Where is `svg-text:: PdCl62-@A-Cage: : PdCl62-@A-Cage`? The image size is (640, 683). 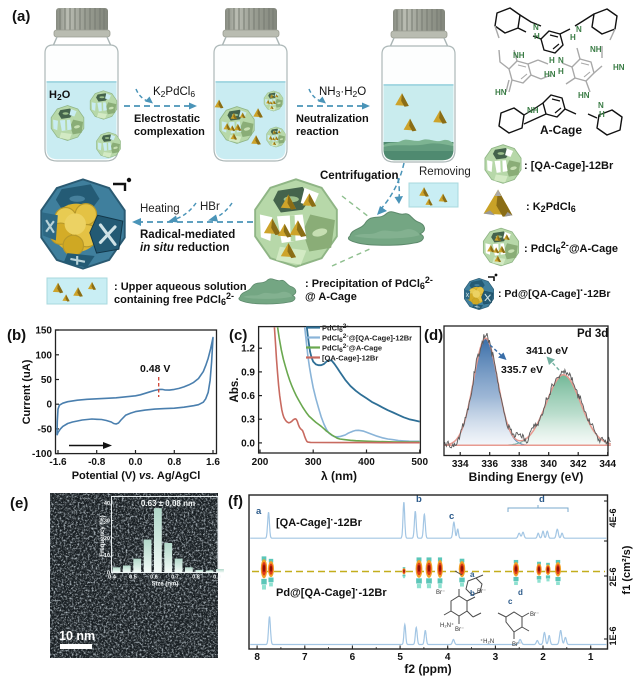
svg-text:: PdCl62-@A-Cage: : PdCl62-@A-Cage is located at coordinates (571, 248).